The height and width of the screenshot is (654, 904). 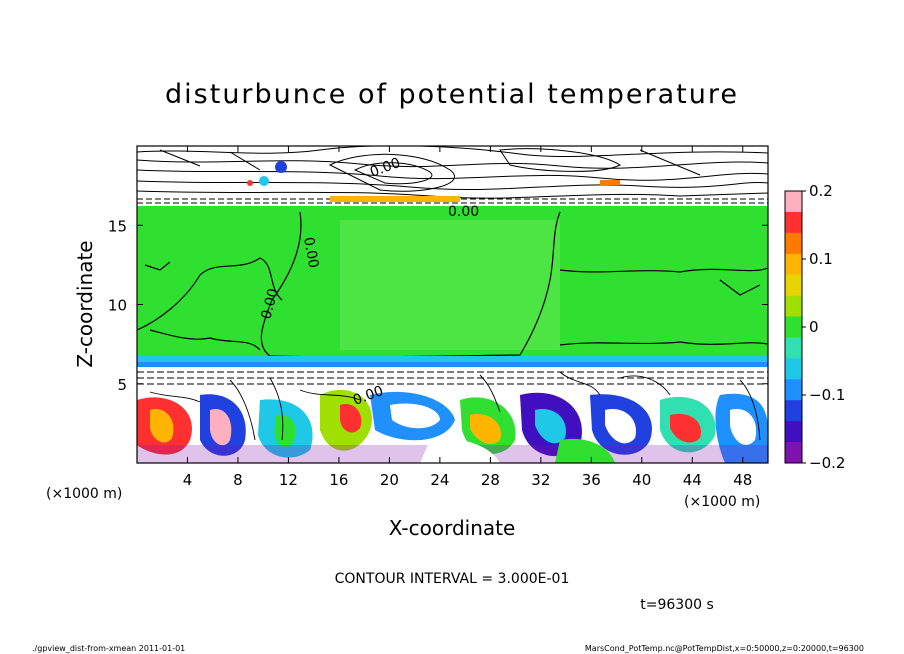 I want to click on x-tick-label: 16, so click(x=338, y=480).